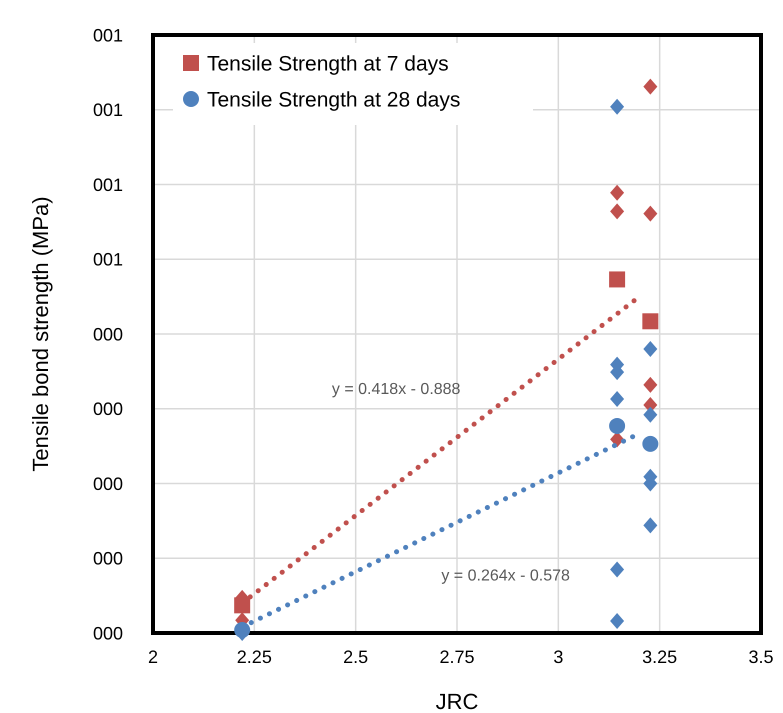  Describe the element at coordinates (333, 100) in the screenshot. I see `legend-label: Tensile Strength at 28 days` at that location.